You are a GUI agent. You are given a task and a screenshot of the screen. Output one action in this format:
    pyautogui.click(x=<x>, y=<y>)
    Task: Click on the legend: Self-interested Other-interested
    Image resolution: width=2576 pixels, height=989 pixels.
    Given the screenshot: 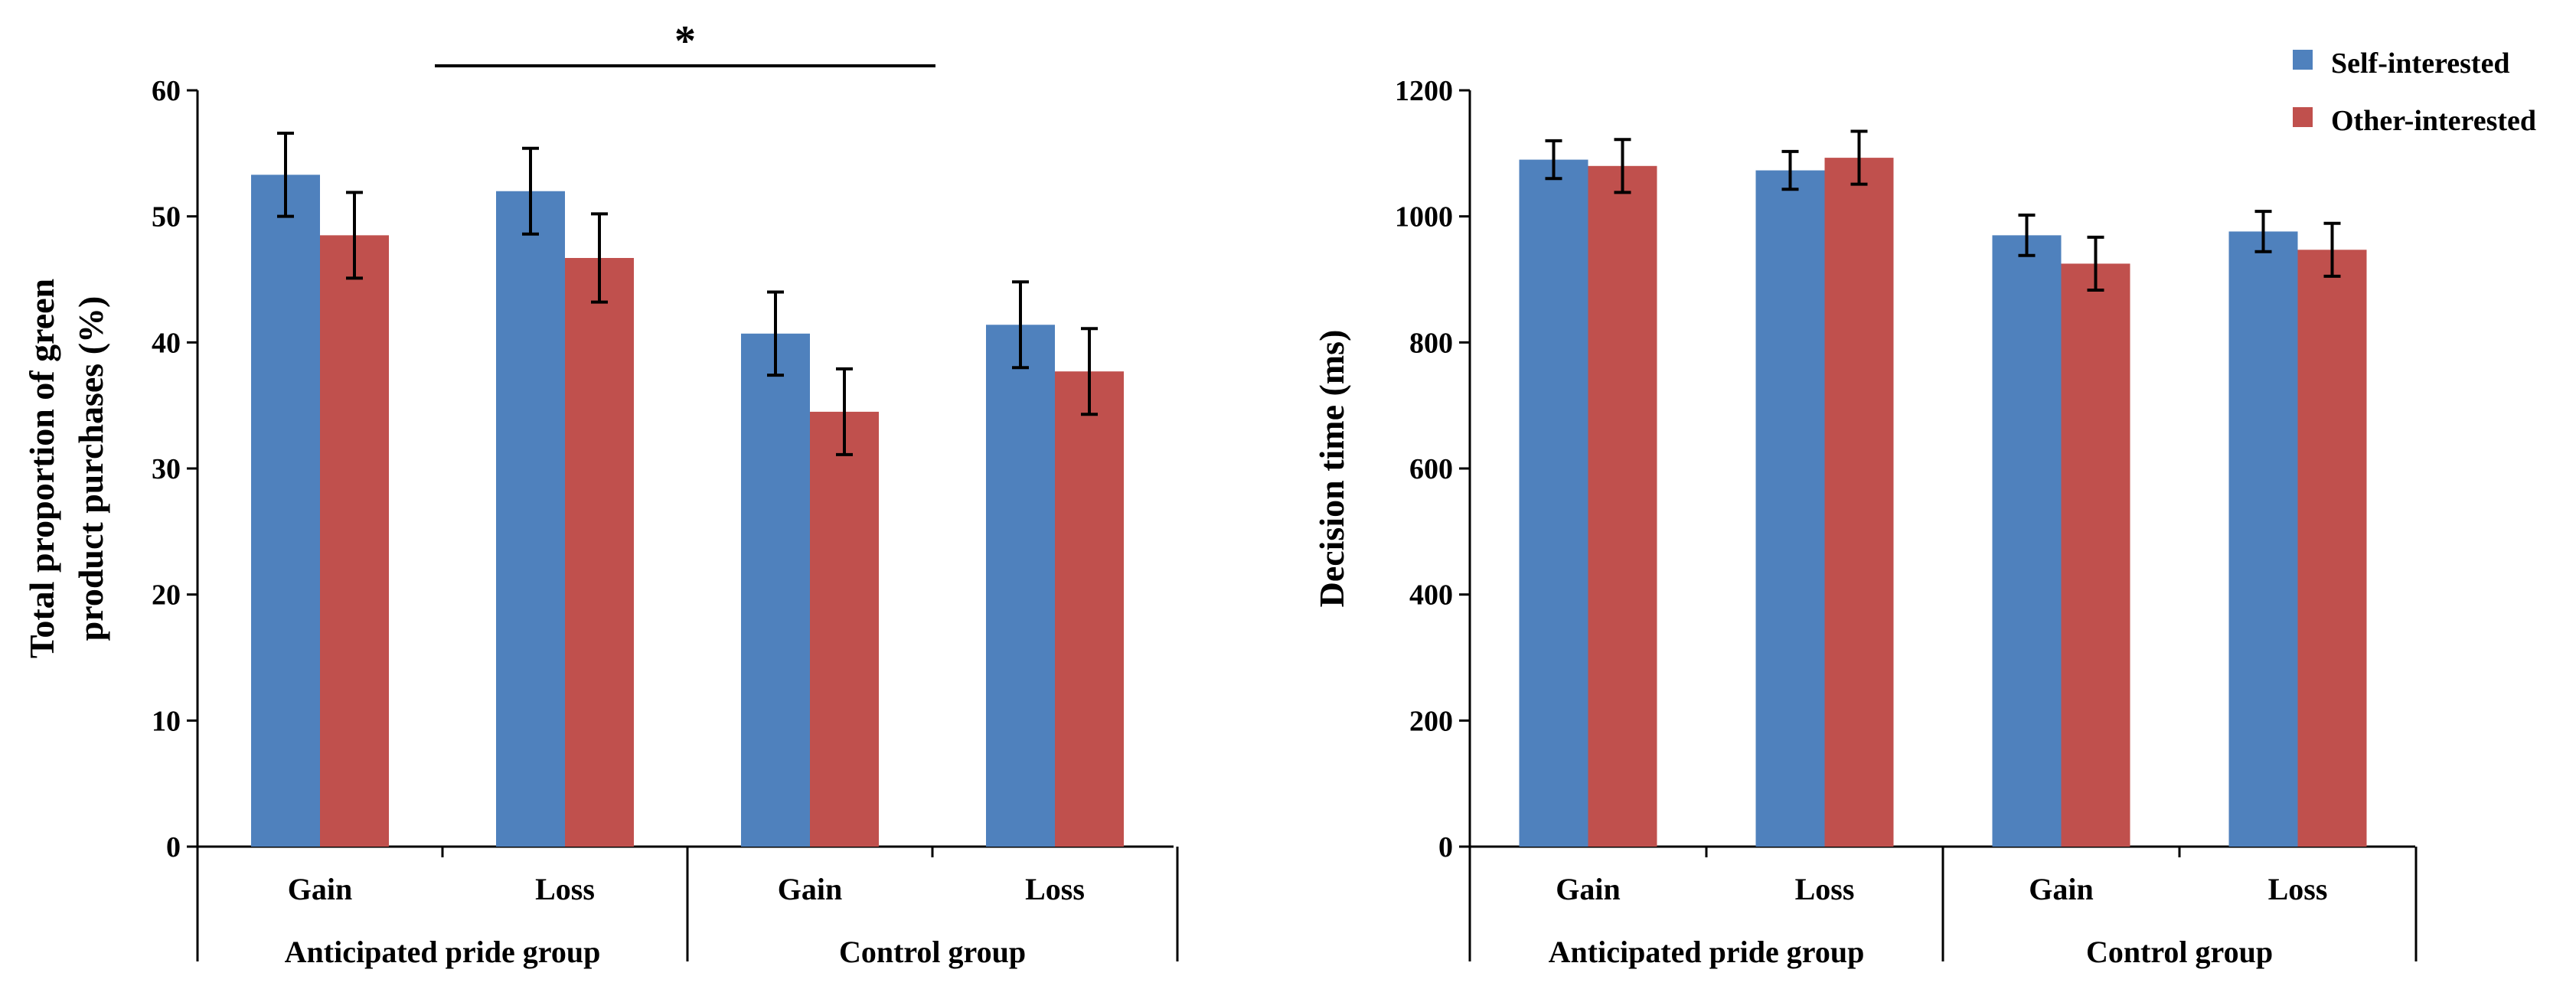 What is the action you would take?
    pyautogui.click(x=2414, y=92)
    